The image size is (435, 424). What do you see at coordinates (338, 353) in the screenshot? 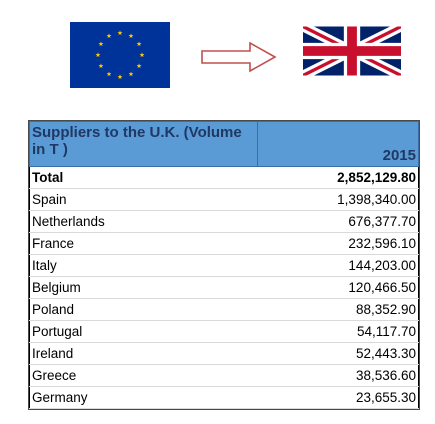
I see `row-value: 52,443.30` at bounding box center [338, 353].